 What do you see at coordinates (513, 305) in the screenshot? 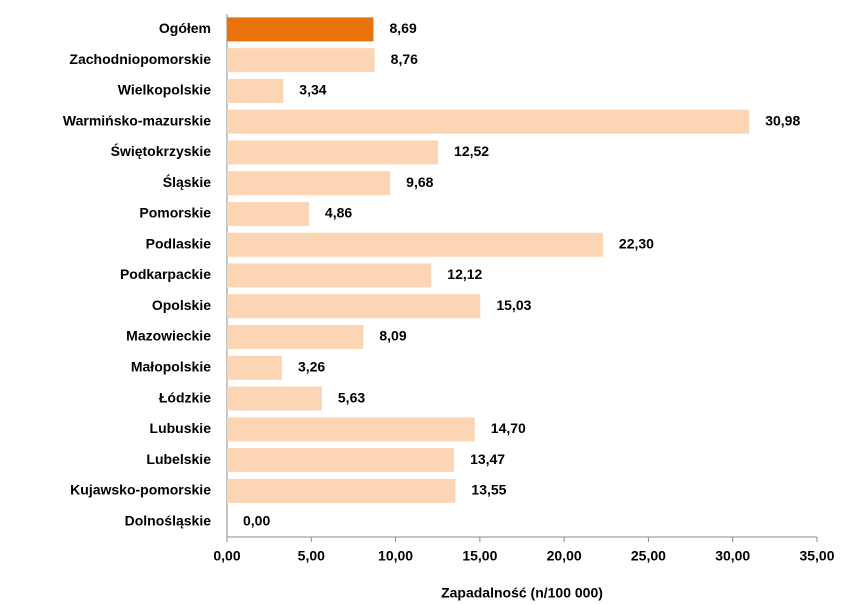
I see `value-label: 15,03` at bounding box center [513, 305].